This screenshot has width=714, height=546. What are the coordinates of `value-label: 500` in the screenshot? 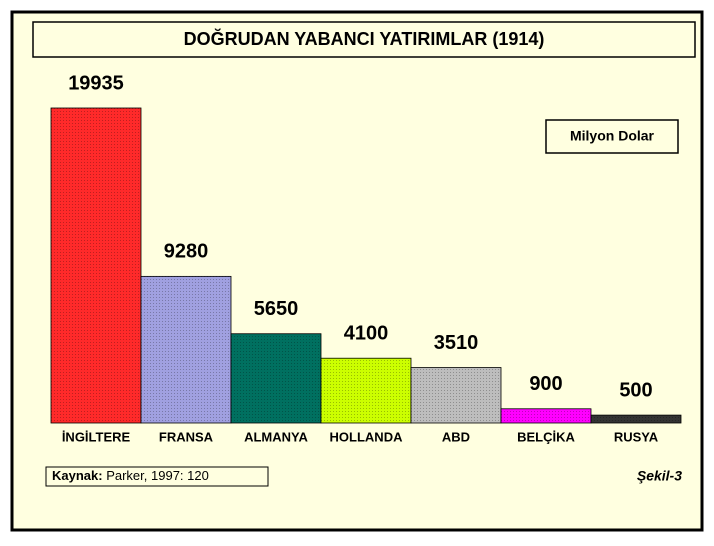 It's located at (635, 390).